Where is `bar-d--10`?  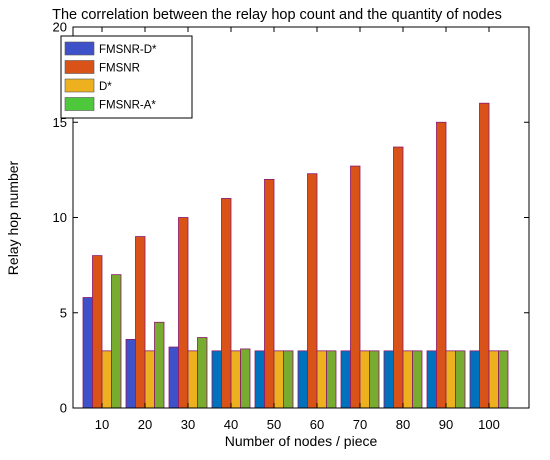 bar-d--10 is located at coordinates (106, 379).